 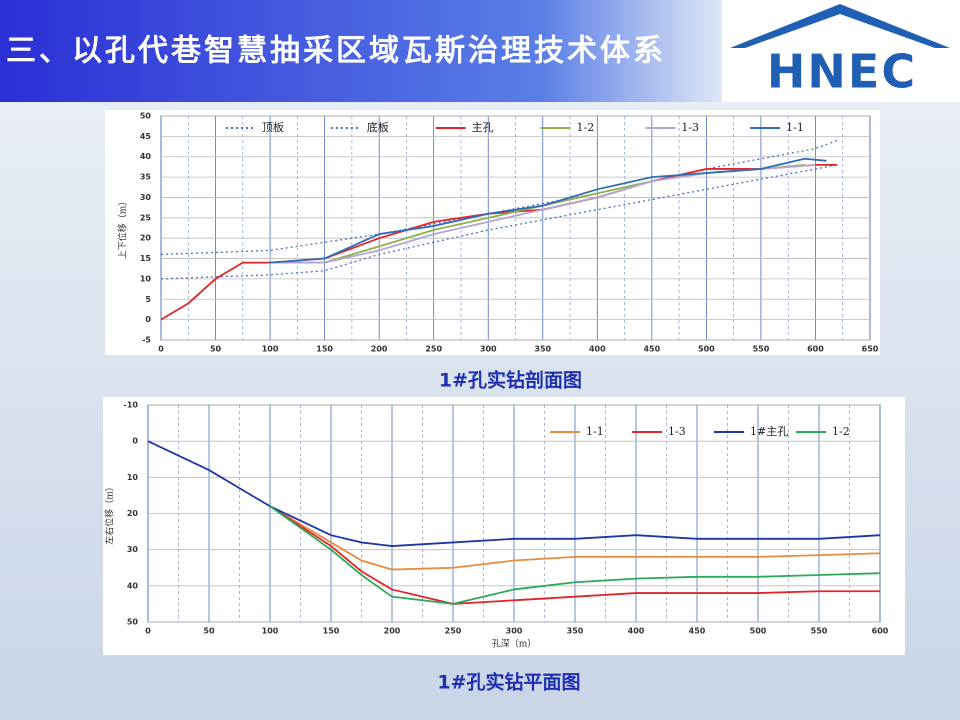 What do you see at coordinates (336, 51) in the screenshot?
I see `slide-title: 三、以孔代巷智慧抽采区域瓦斯治理技术体系` at bounding box center [336, 51].